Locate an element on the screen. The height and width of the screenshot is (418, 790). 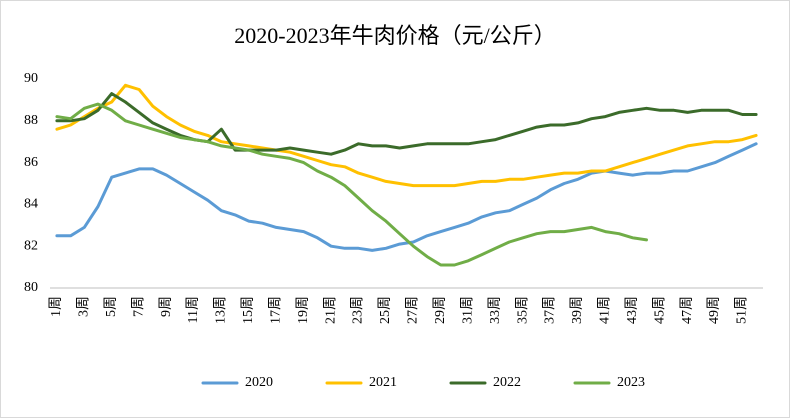
x-tick-label: 15周 is located at coordinates (248, 310).